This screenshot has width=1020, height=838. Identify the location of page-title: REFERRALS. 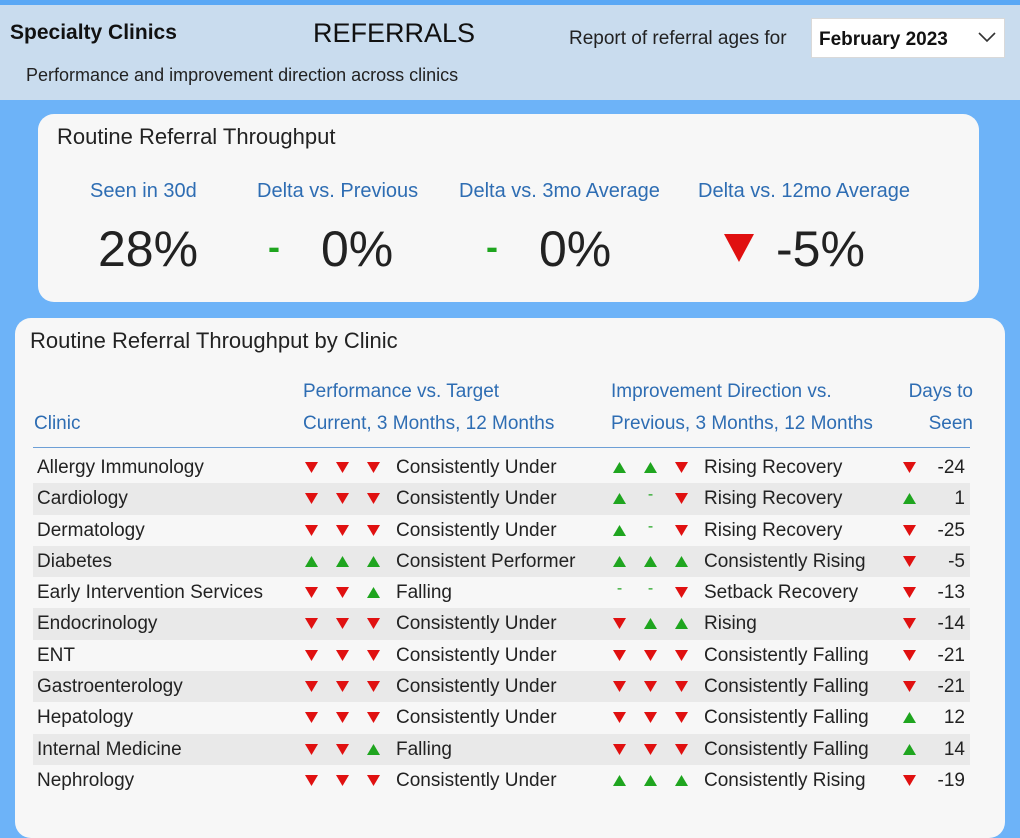
(394, 33).